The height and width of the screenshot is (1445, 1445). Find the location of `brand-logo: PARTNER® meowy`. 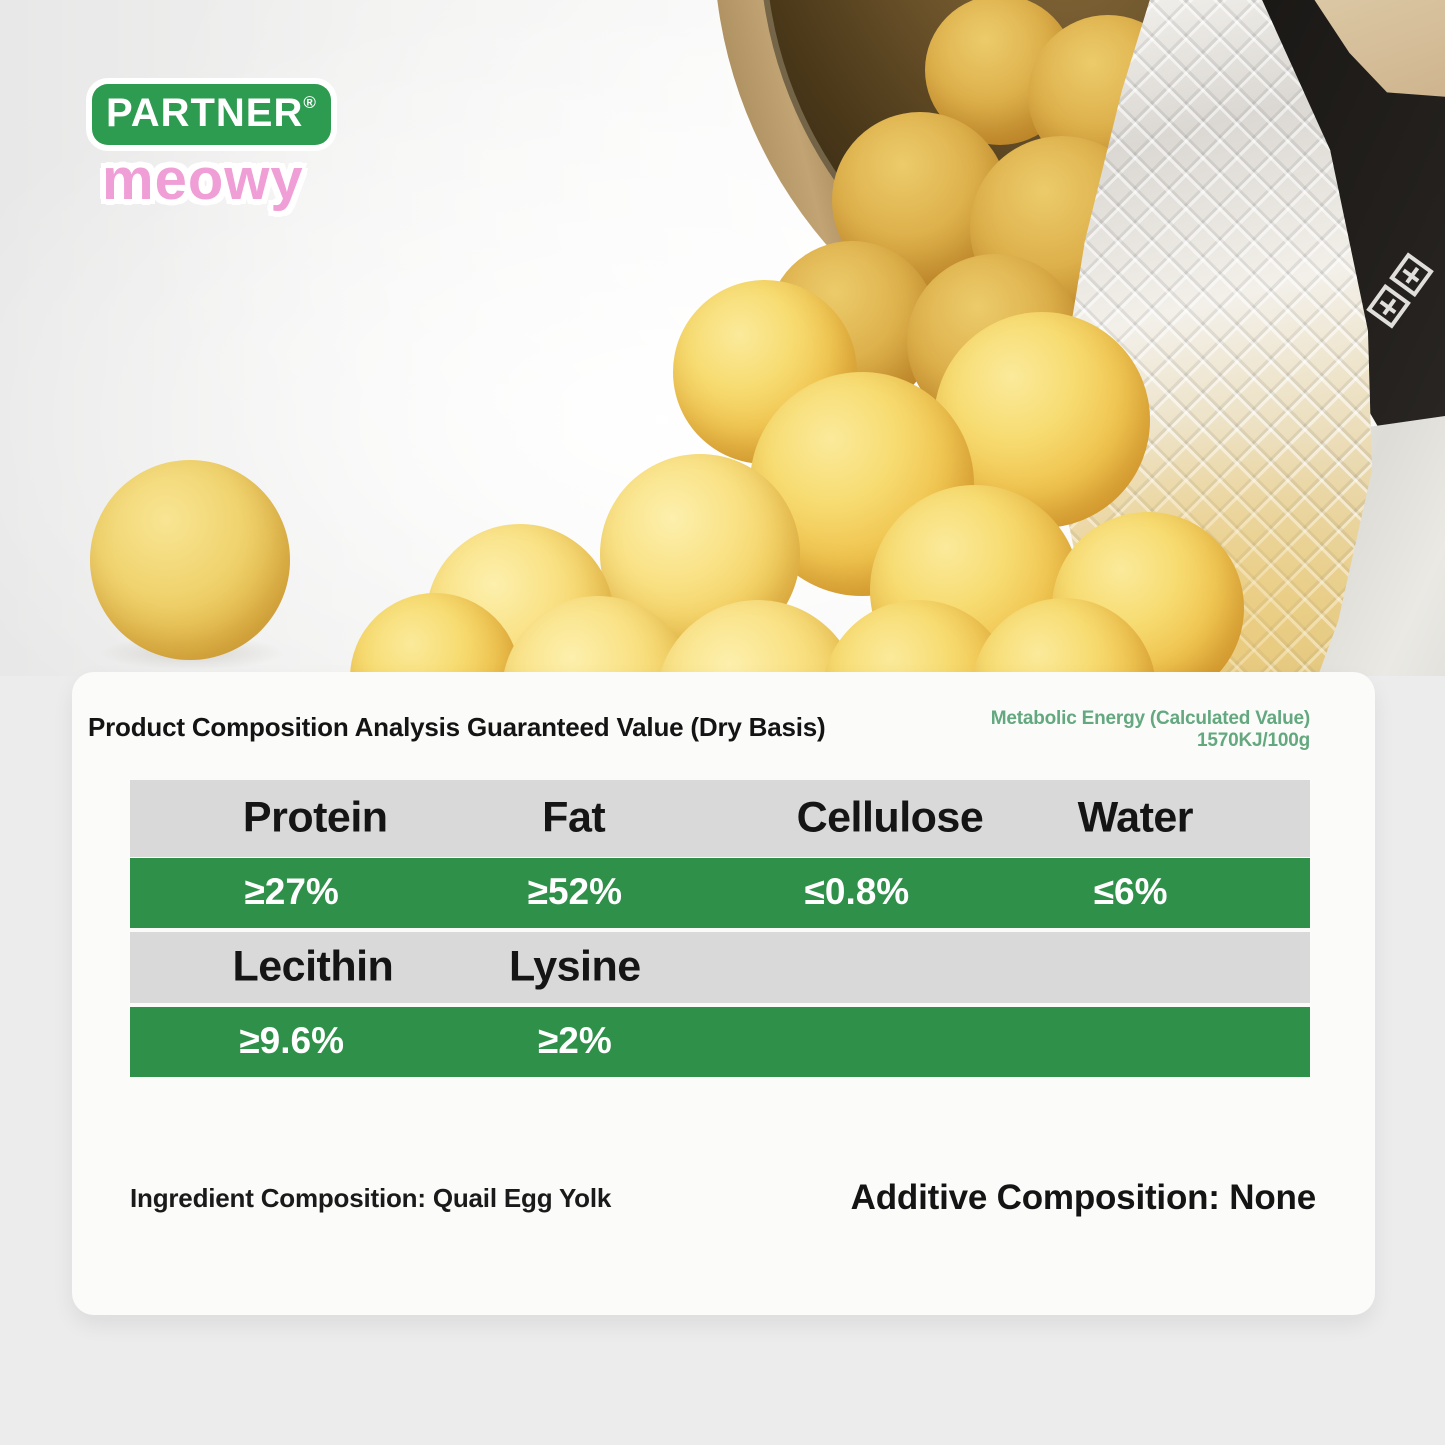

brand-logo: PARTNER® meowy is located at coordinates (211, 146).